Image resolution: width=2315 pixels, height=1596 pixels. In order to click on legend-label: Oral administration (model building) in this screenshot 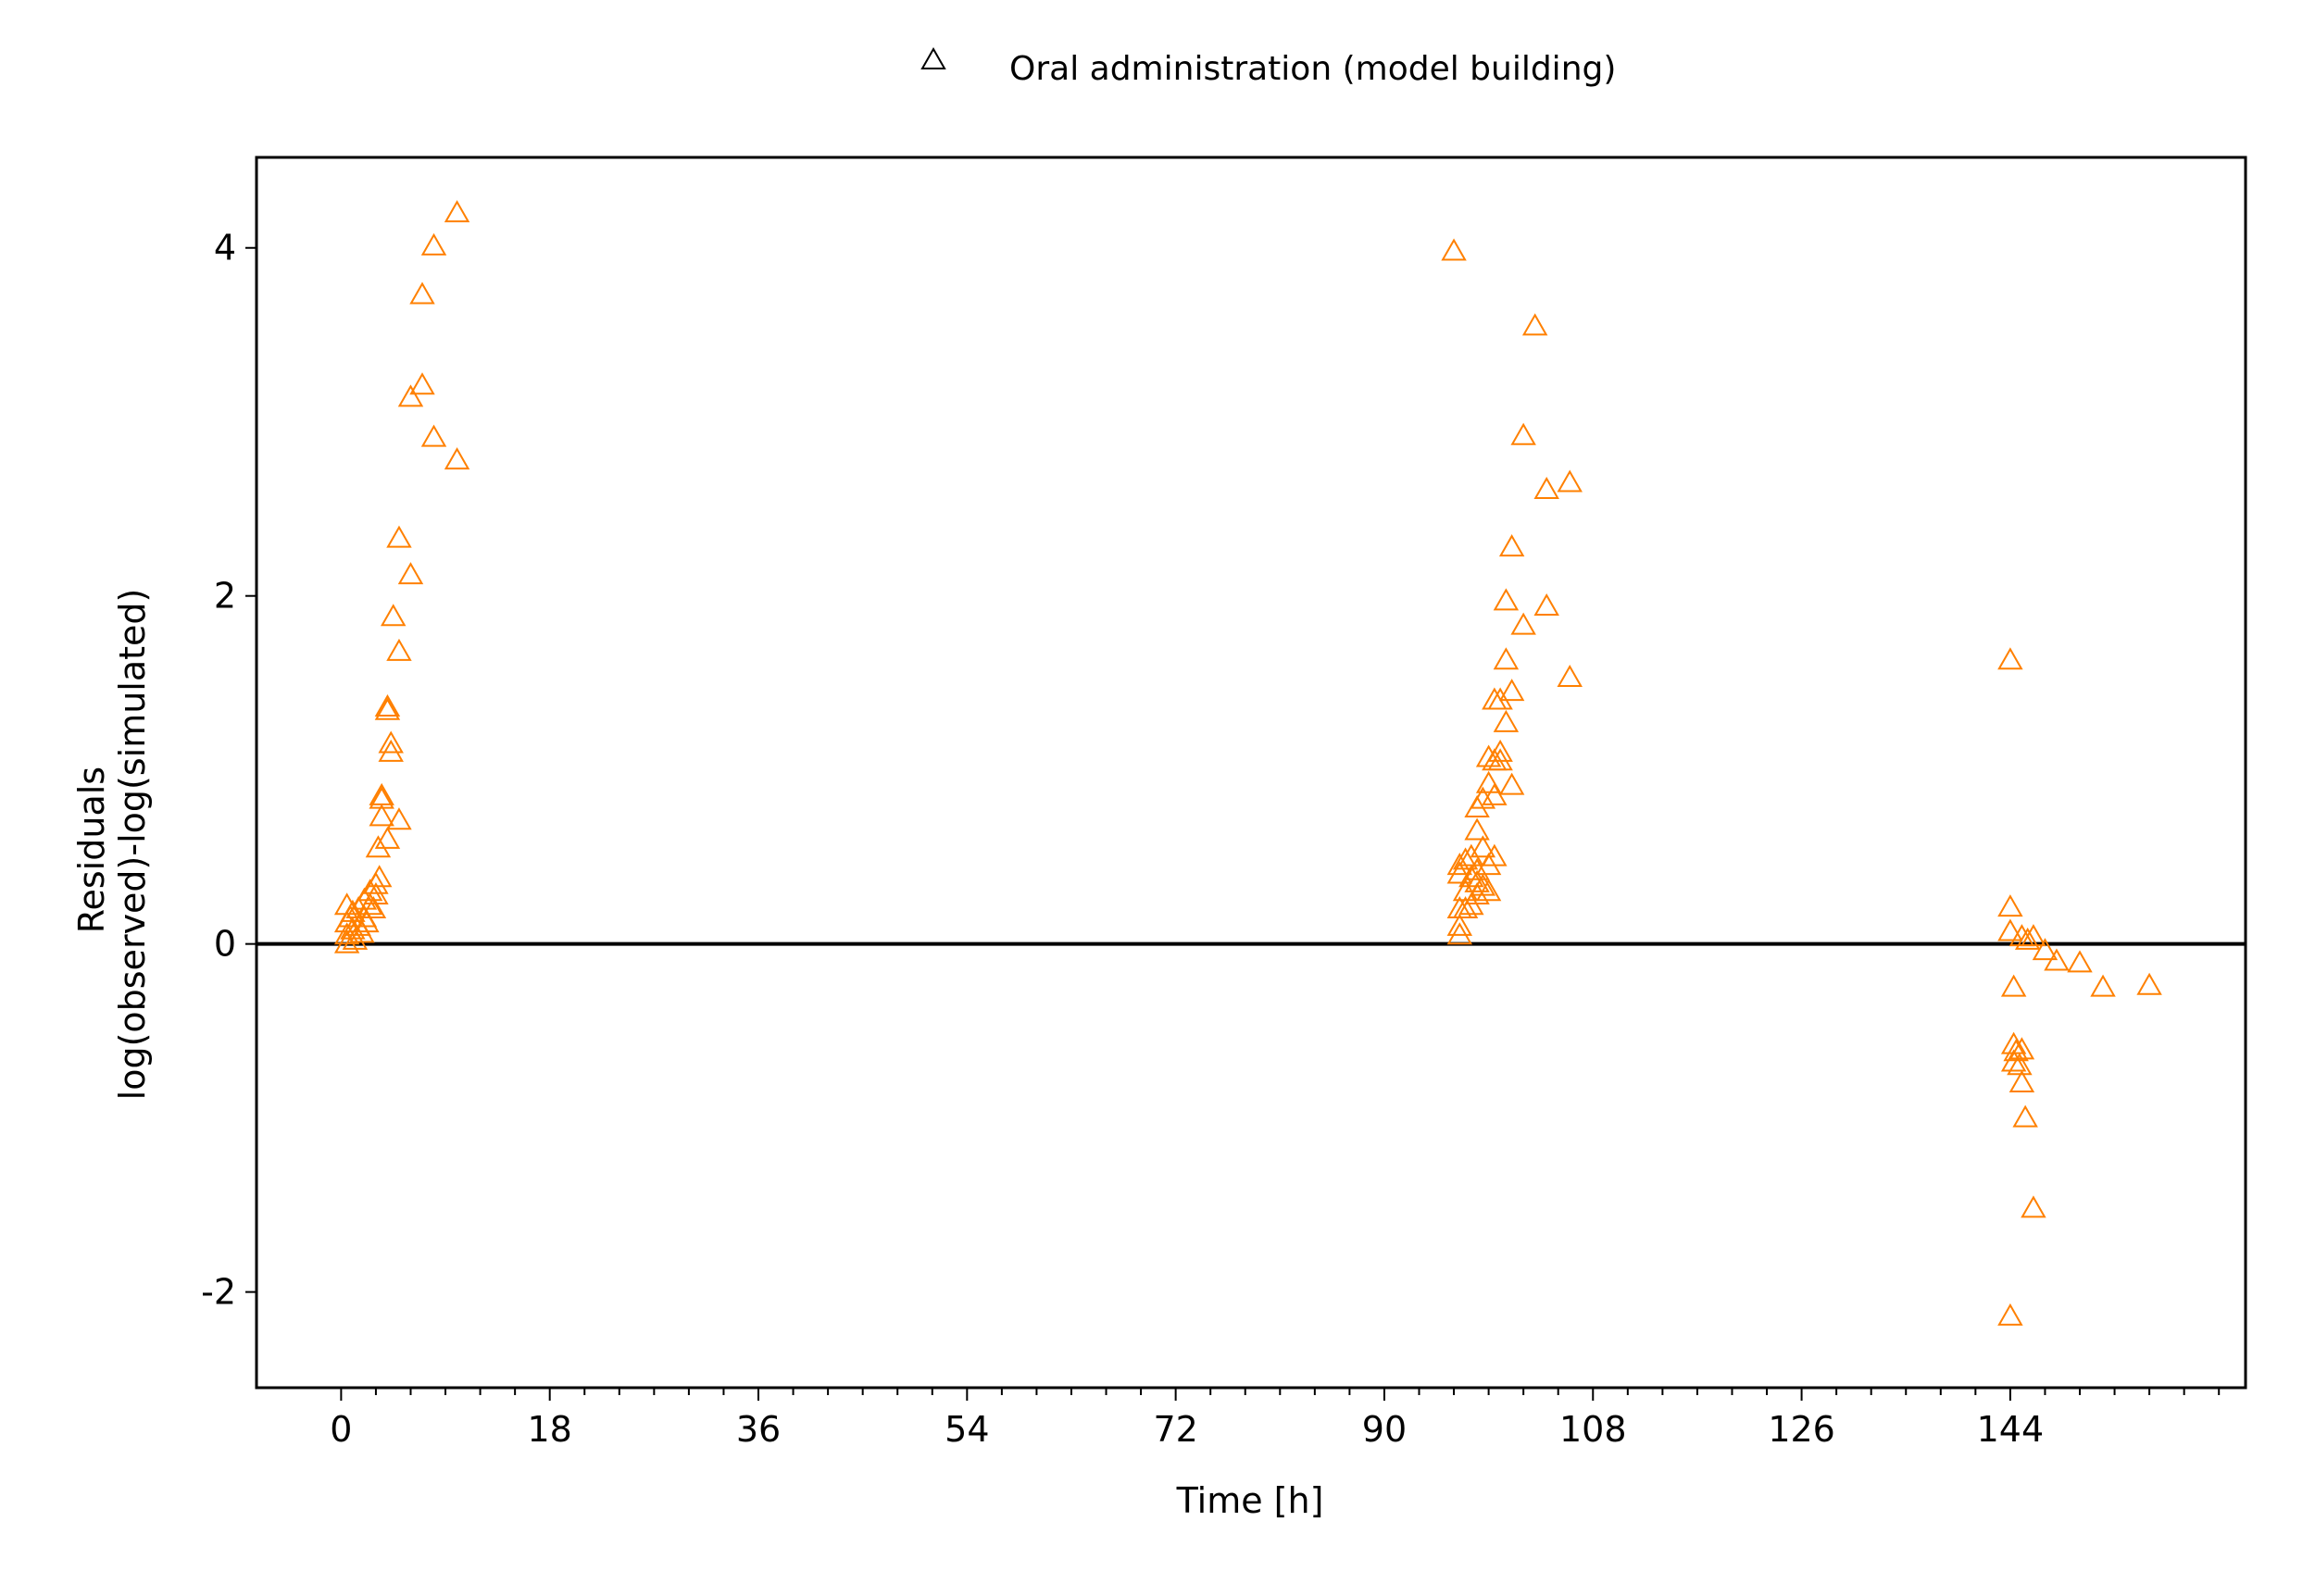, I will do `click(1312, 69)`.